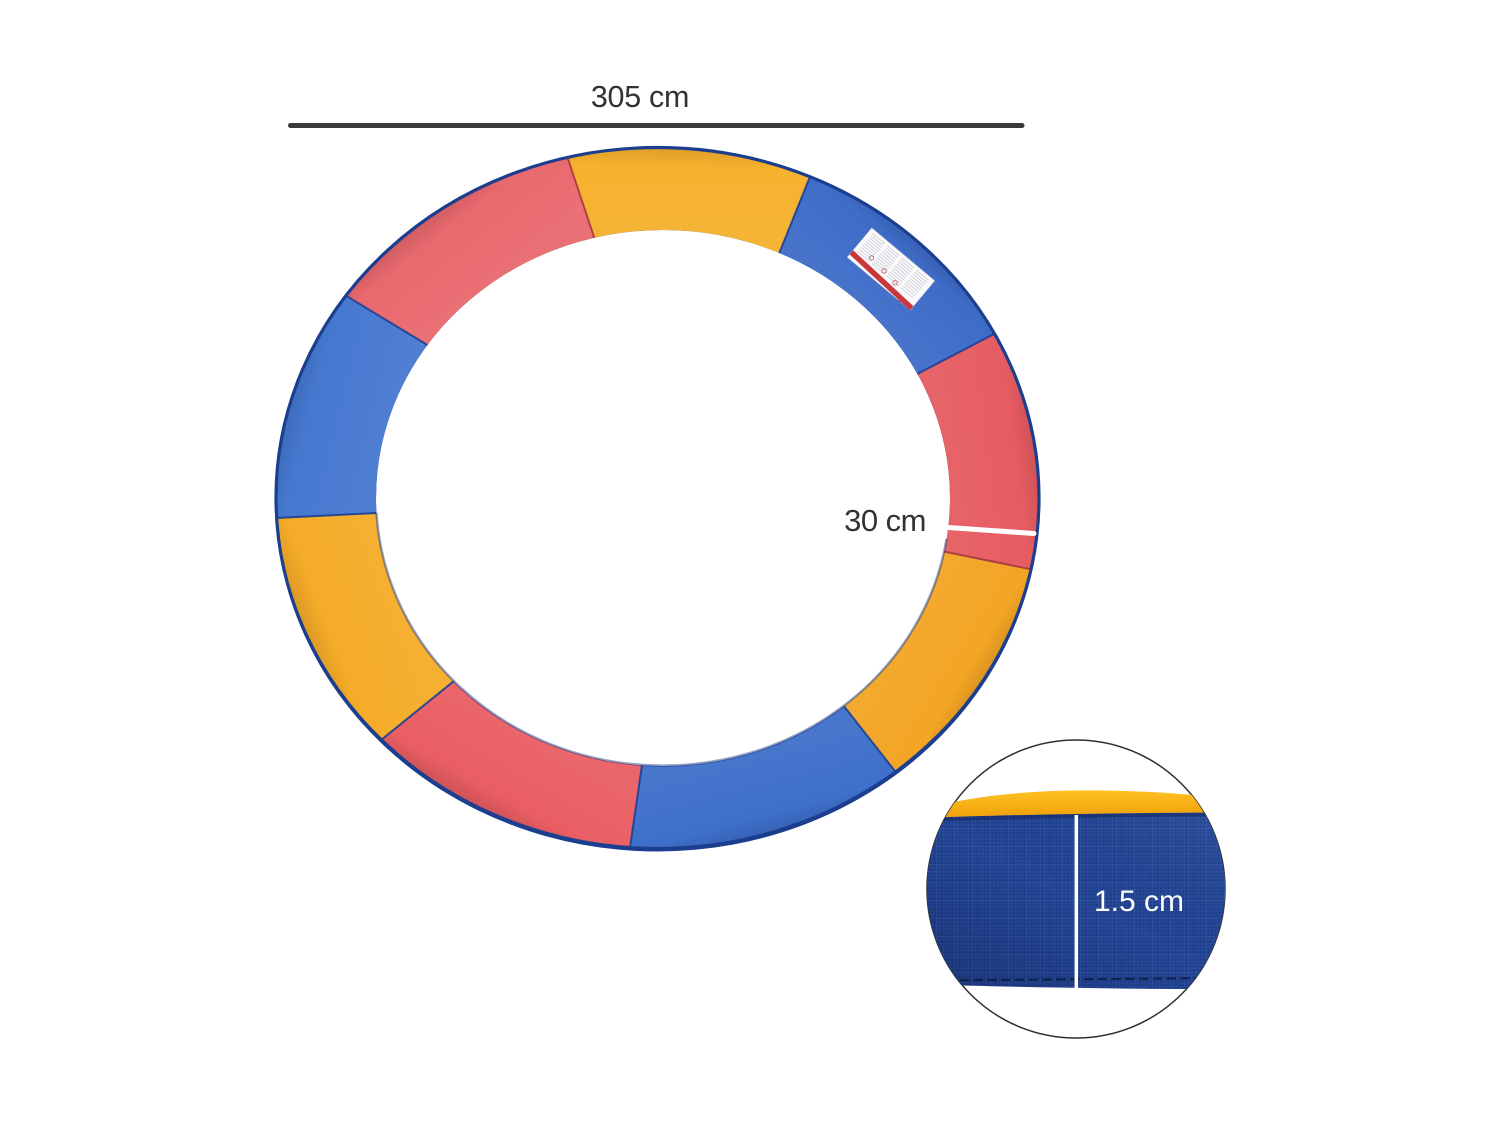 This screenshot has width=1500, height=1125. Describe the element at coordinates (885, 520) in the screenshot. I see `svg-text: 30 cm` at that location.